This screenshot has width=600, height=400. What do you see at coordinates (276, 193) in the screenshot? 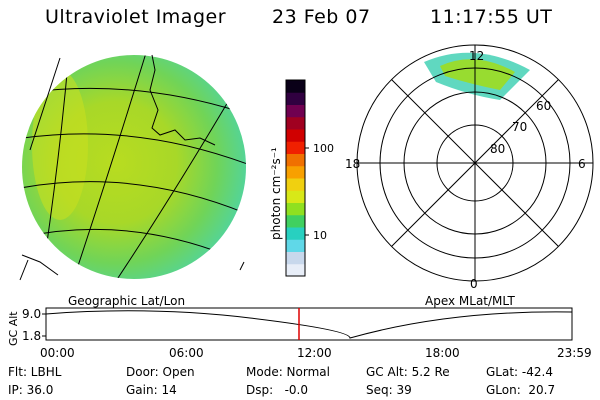
I see `colorbar-unit-label: photon cm⁻²s⁻¹` at bounding box center [276, 193].